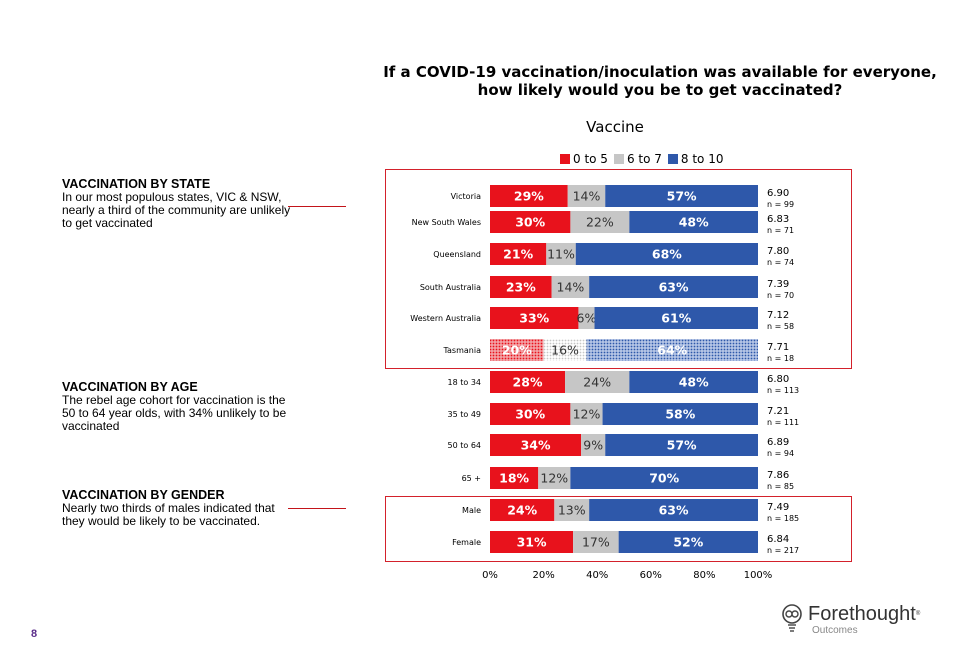 The image size is (960, 665). What do you see at coordinates (464, 382) in the screenshot?
I see `category-label: 18 to 34` at bounding box center [464, 382].